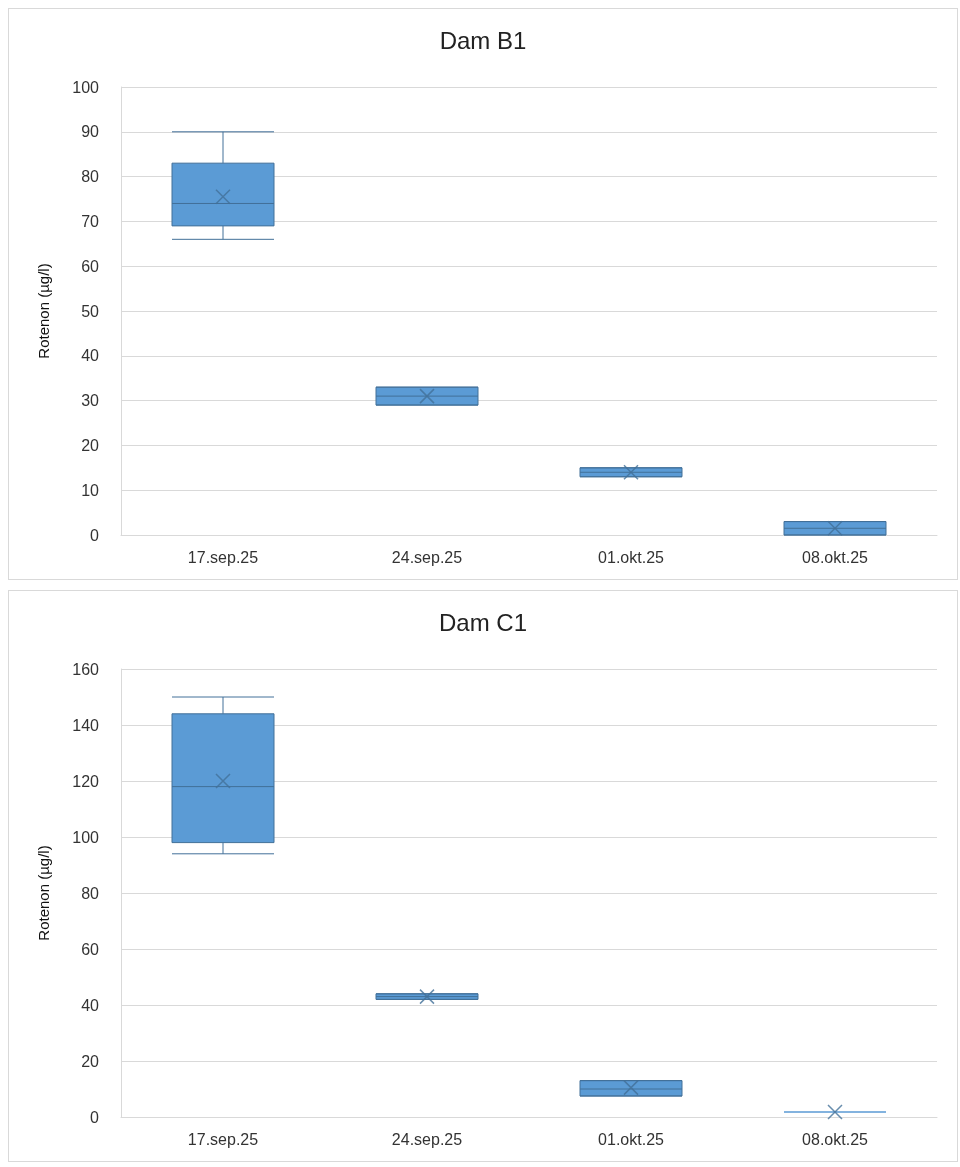 This screenshot has height=1167, width=960. What do you see at coordinates (483, 40) in the screenshot?
I see `chart-title: Dam B1` at bounding box center [483, 40].